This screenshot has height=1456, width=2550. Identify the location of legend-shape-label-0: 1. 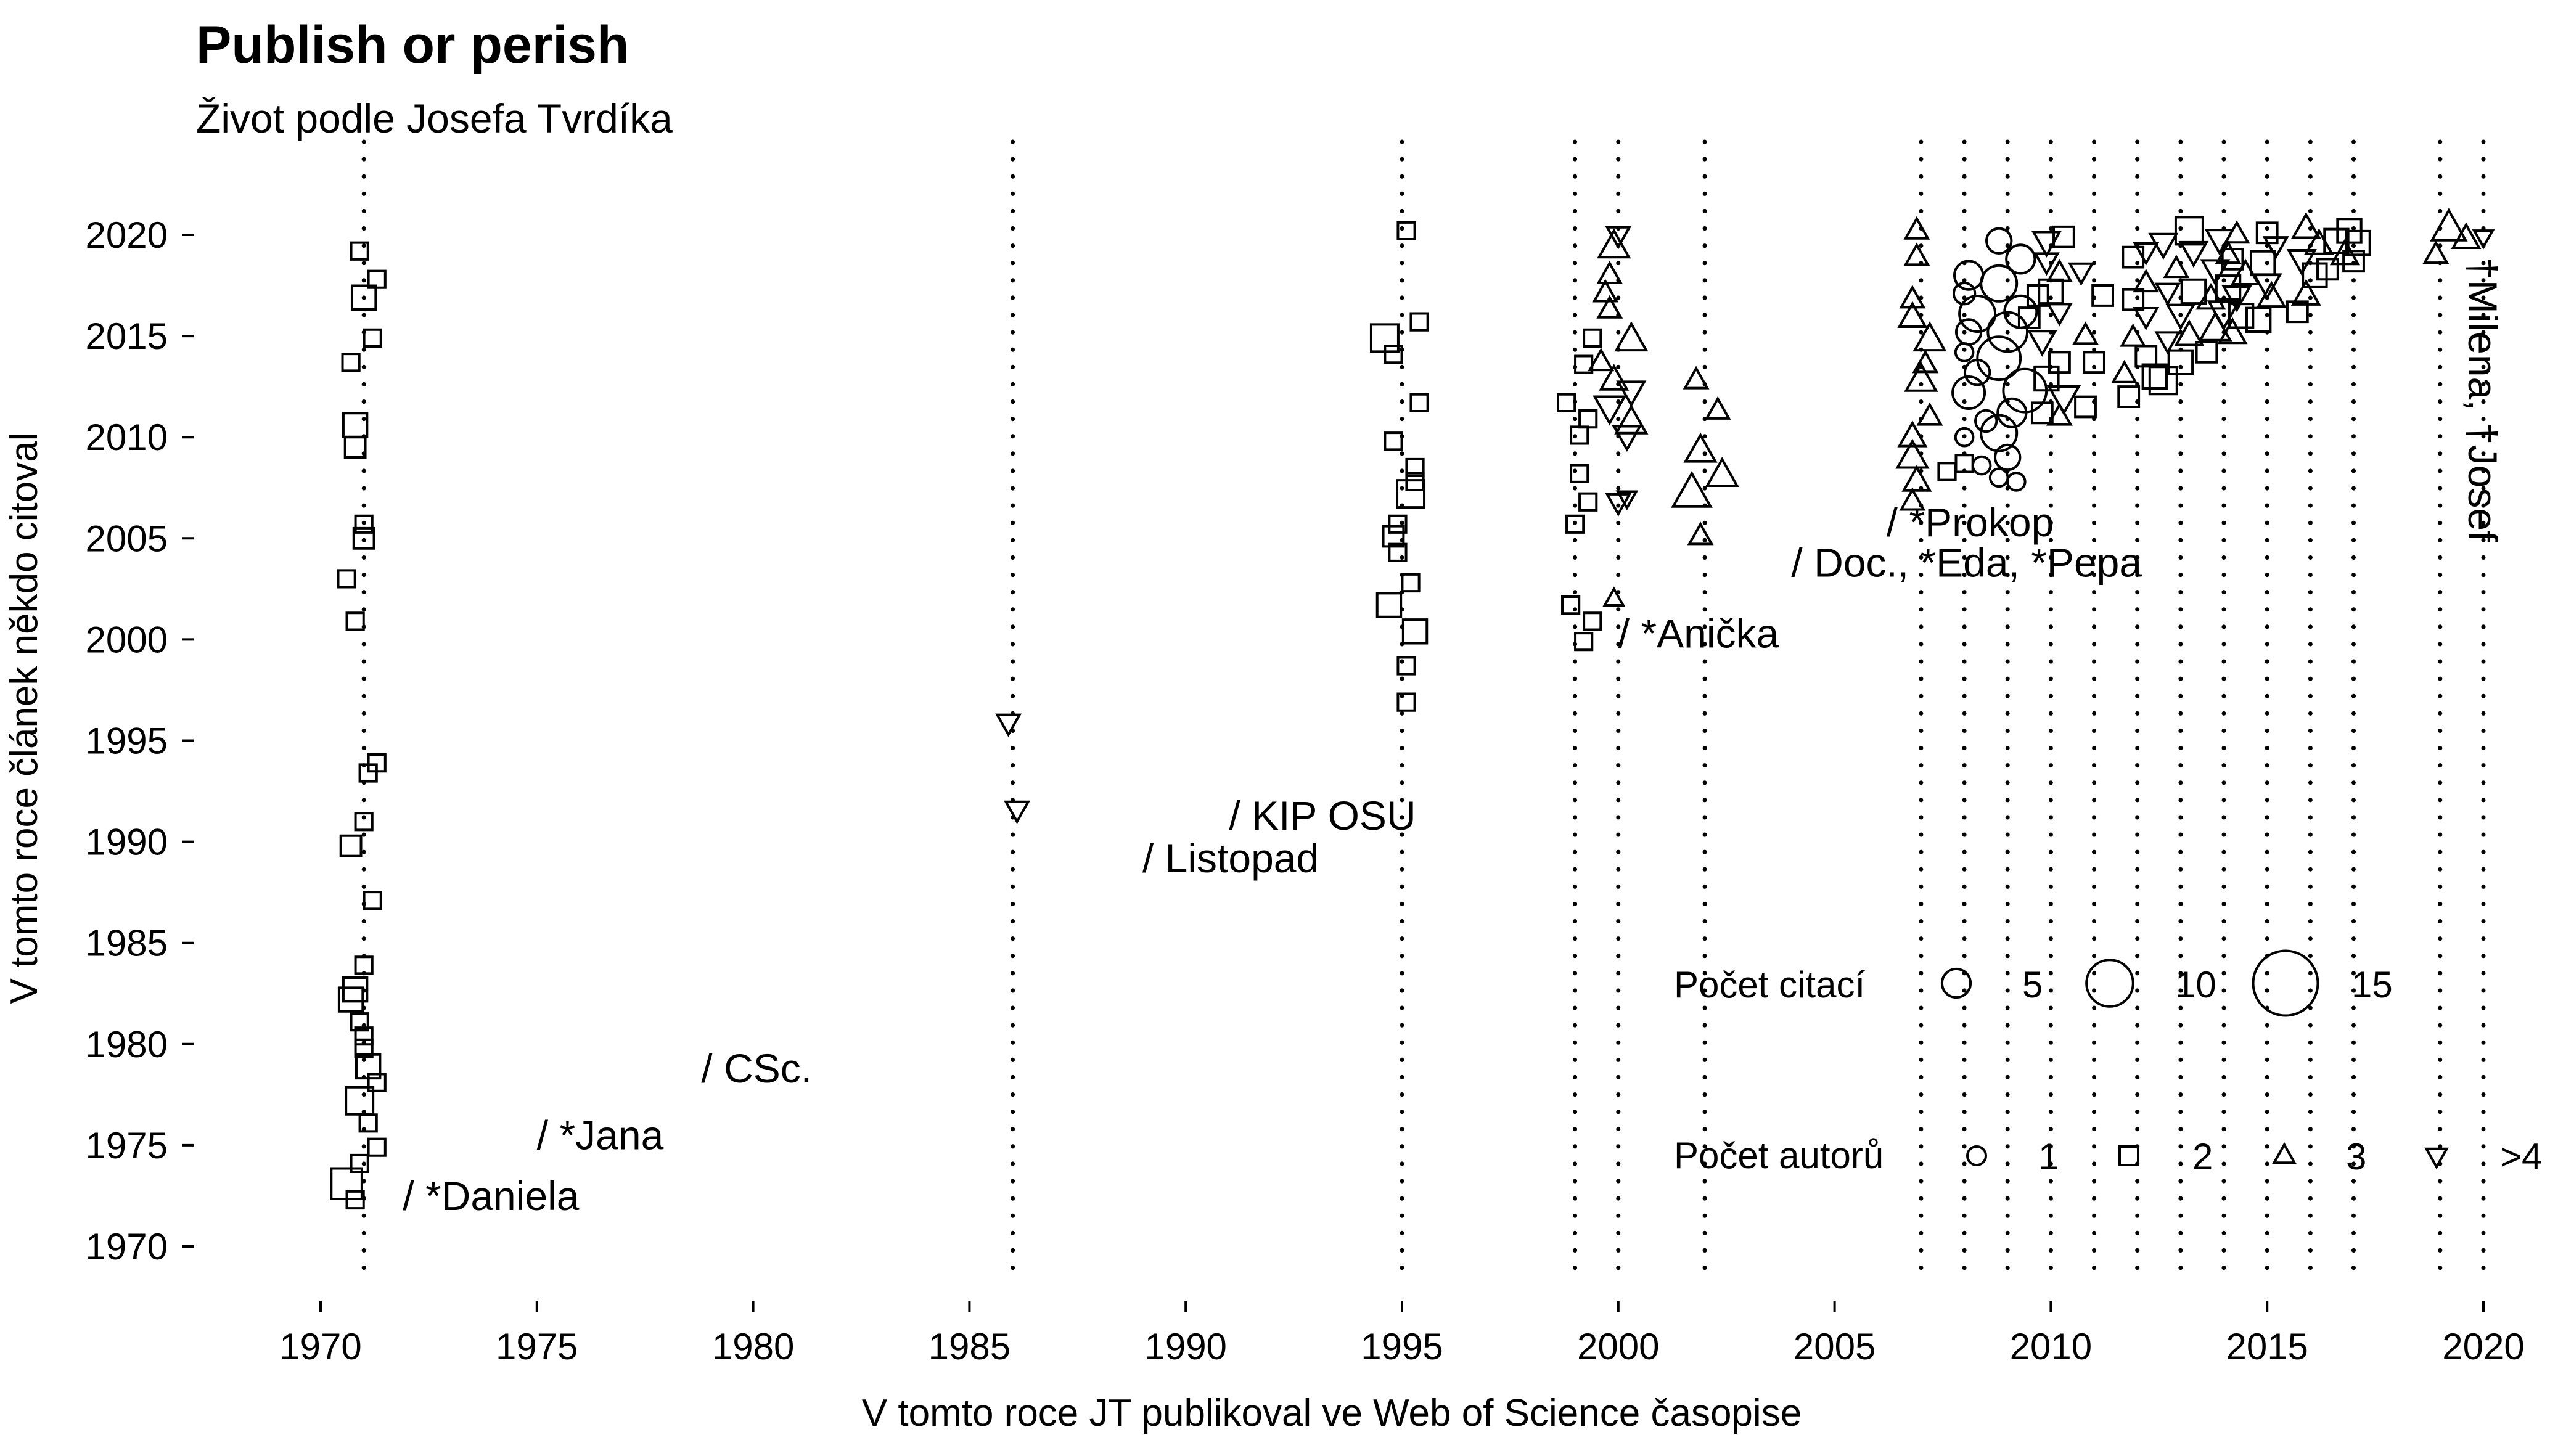
(2049, 1156).